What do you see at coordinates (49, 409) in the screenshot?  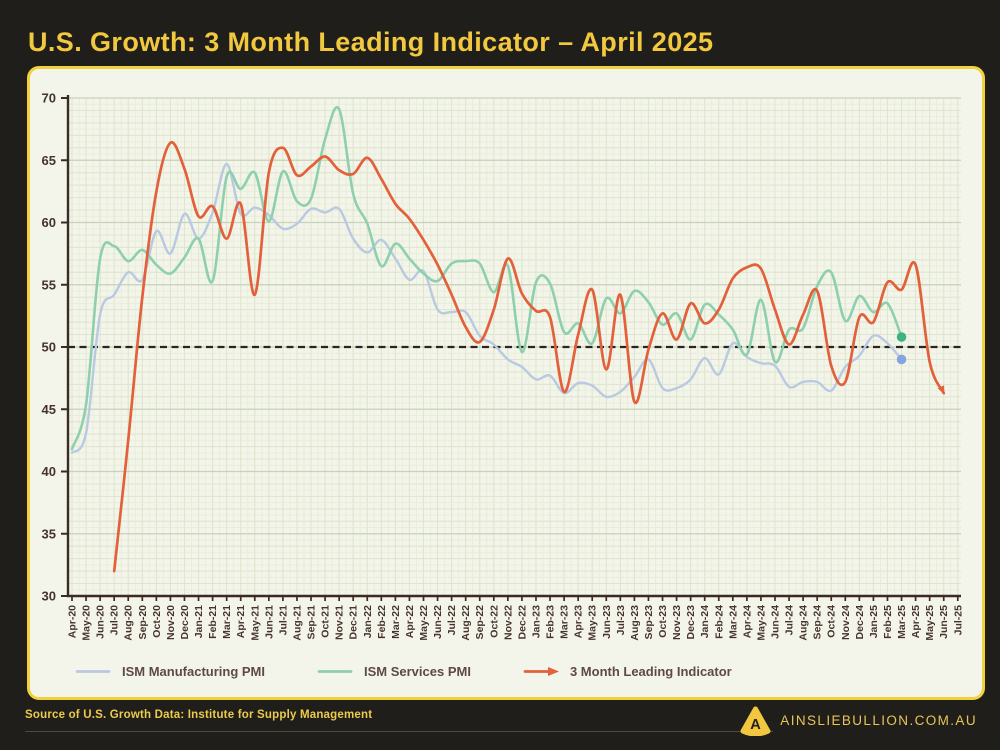 I see `svg-text: 45` at bounding box center [49, 409].